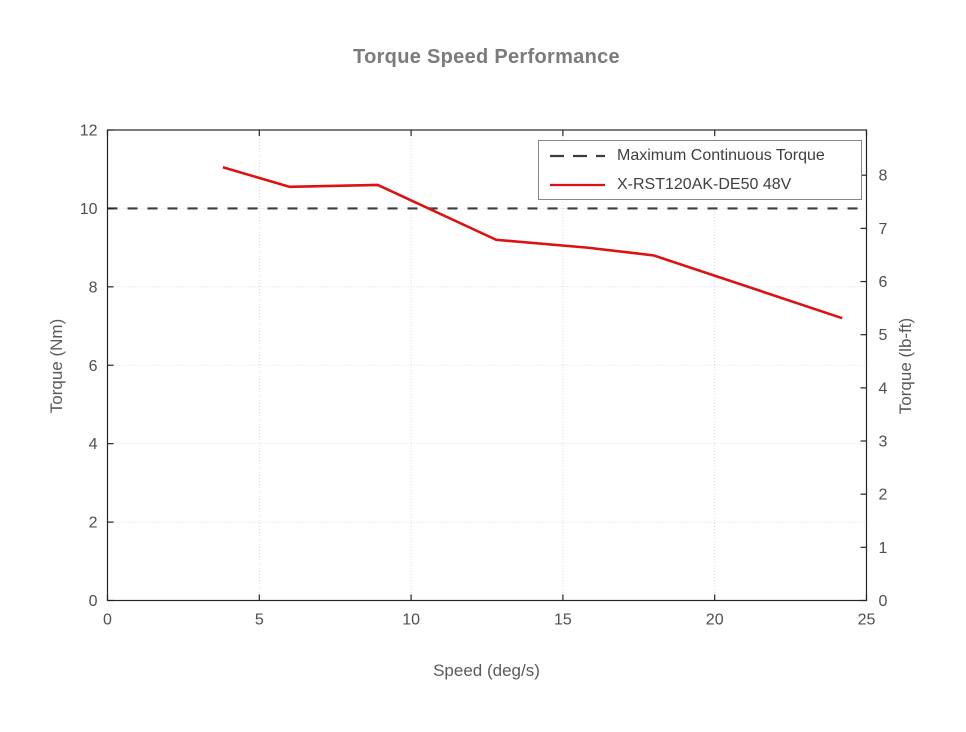 The image size is (966, 732). Describe the element at coordinates (883, 388) in the screenshot. I see `y-tick-label-right: 4` at that location.